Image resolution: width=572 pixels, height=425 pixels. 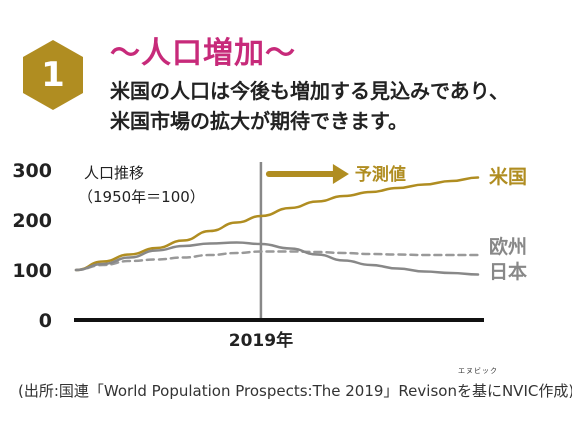 I want to click on series-label-2: 日本, so click(x=508, y=271).